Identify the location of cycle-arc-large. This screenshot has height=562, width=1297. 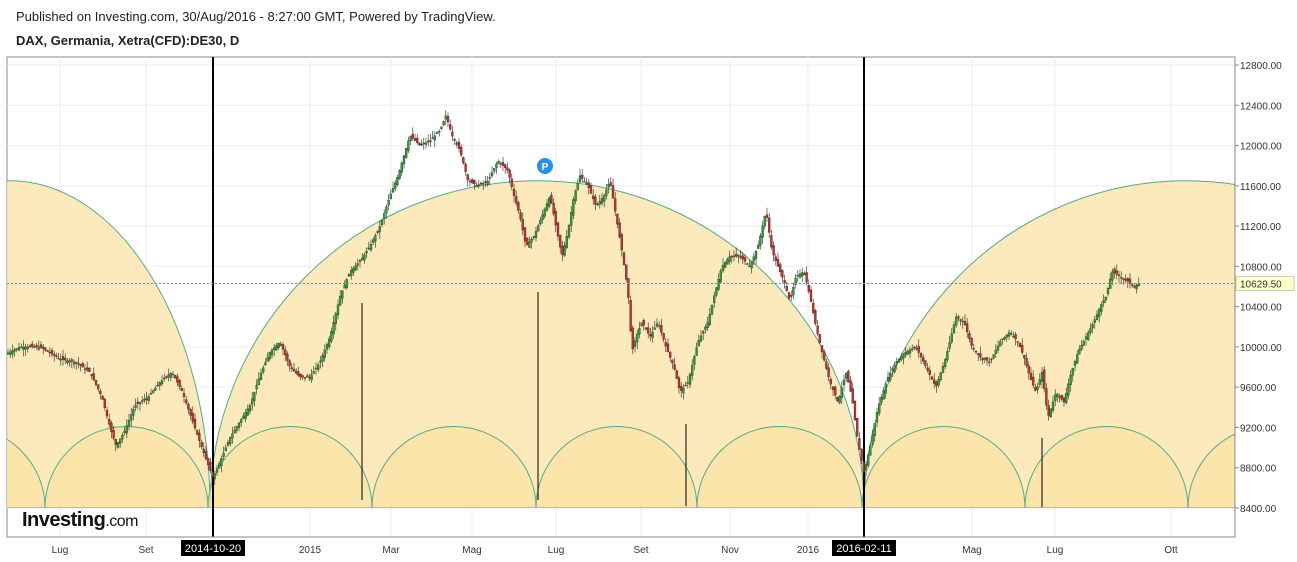
(109, 344).